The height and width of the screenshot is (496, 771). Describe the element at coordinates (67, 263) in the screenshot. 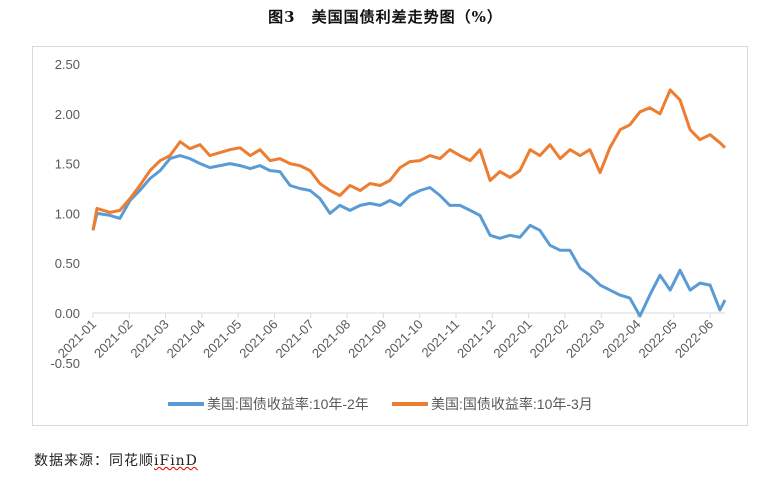

I see `y-tick-label: 0.50` at that location.